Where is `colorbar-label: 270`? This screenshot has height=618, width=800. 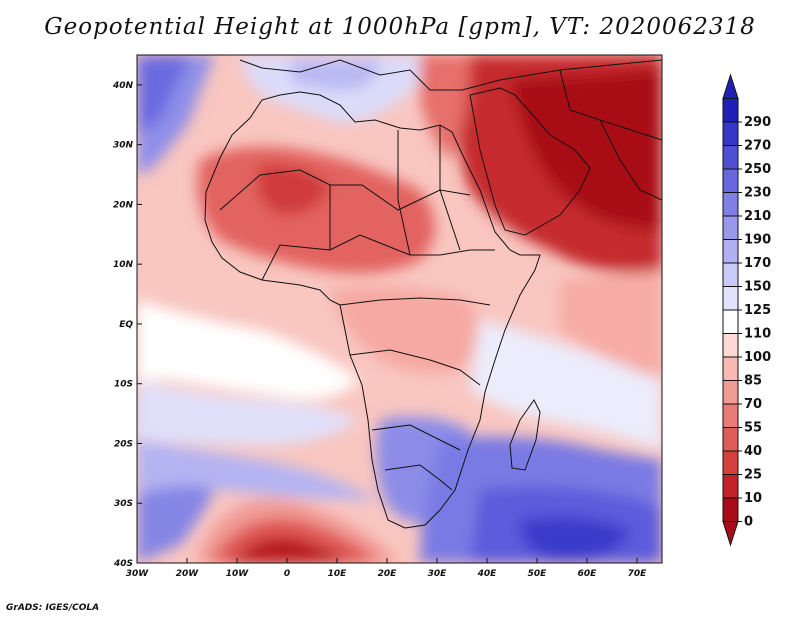
colorbar-label: 270 is located at coordinates (757, 146).